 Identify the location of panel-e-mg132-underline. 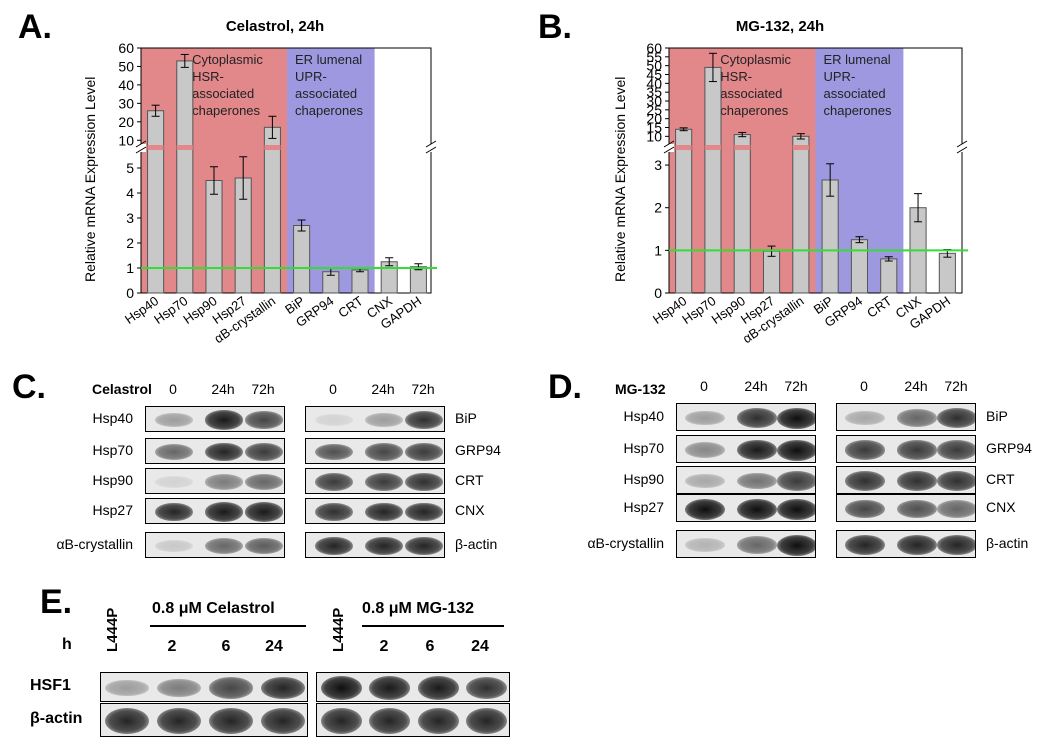
(433, 626).